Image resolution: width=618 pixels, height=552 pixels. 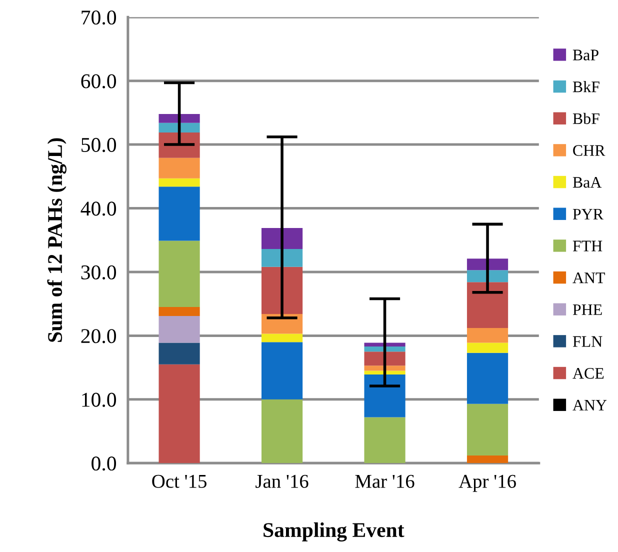 I want to click on legend-label: ANT, so click(x=588, y=278).